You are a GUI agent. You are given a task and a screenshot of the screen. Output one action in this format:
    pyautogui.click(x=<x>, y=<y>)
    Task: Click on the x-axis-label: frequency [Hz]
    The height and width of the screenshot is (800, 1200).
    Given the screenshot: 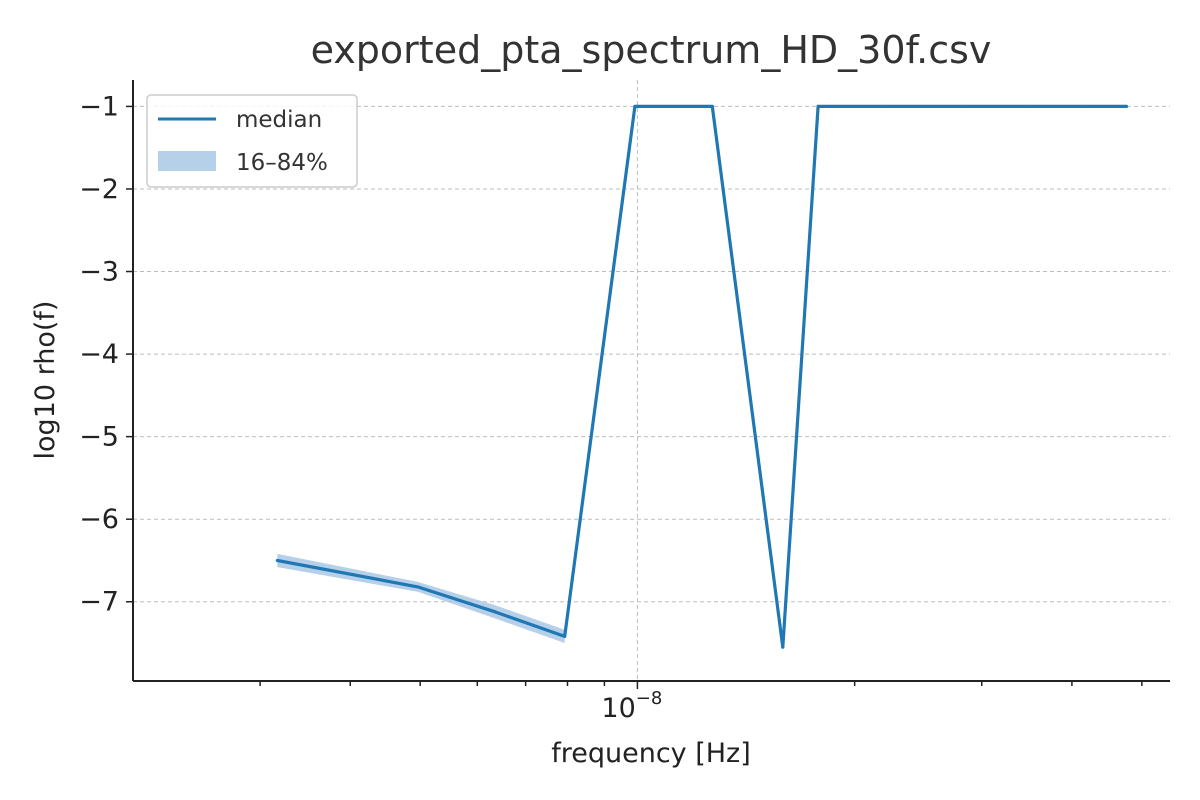 What is the action you would take?
    pyautogui.click(x=651, y=753)
    